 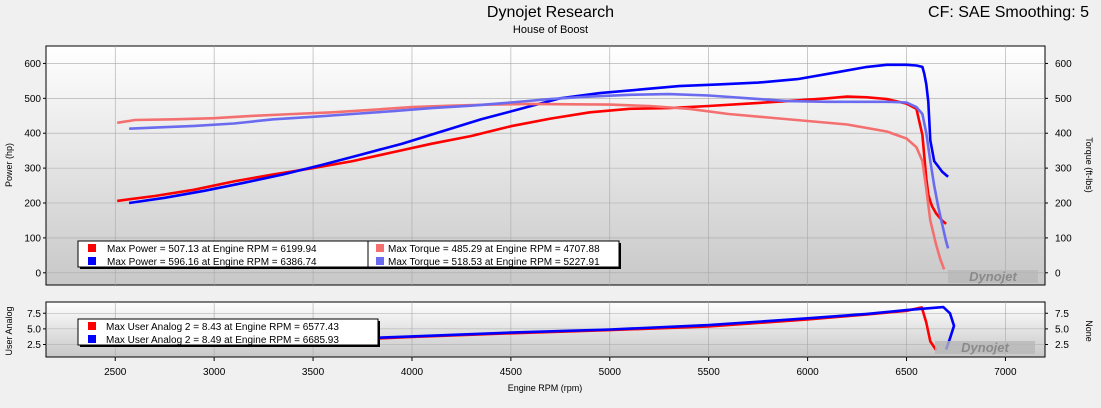 I want to click on x-tick-label: 6500, so click(x=906, y=372).